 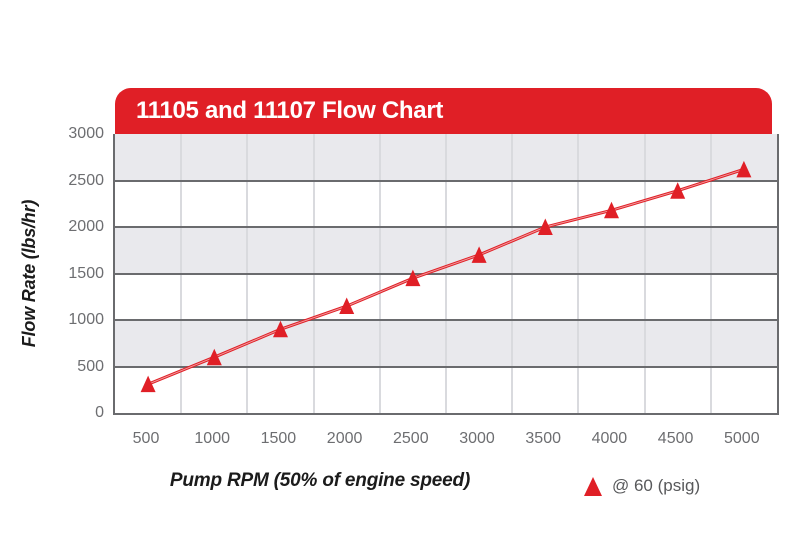 I want to click on x-tick-label: 1000, so click(x=212, y=438).